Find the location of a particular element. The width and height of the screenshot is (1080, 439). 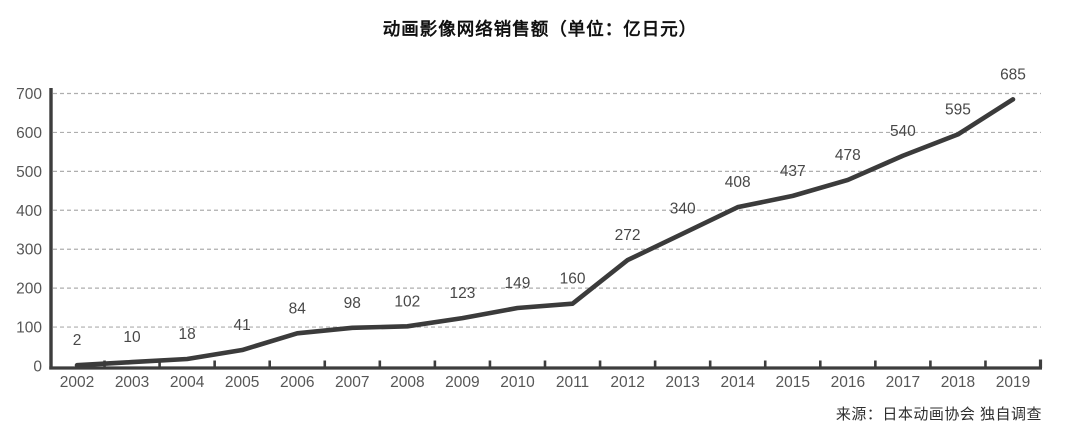

x-axis-year-label: 2014 is located at coordinates (737, 382).